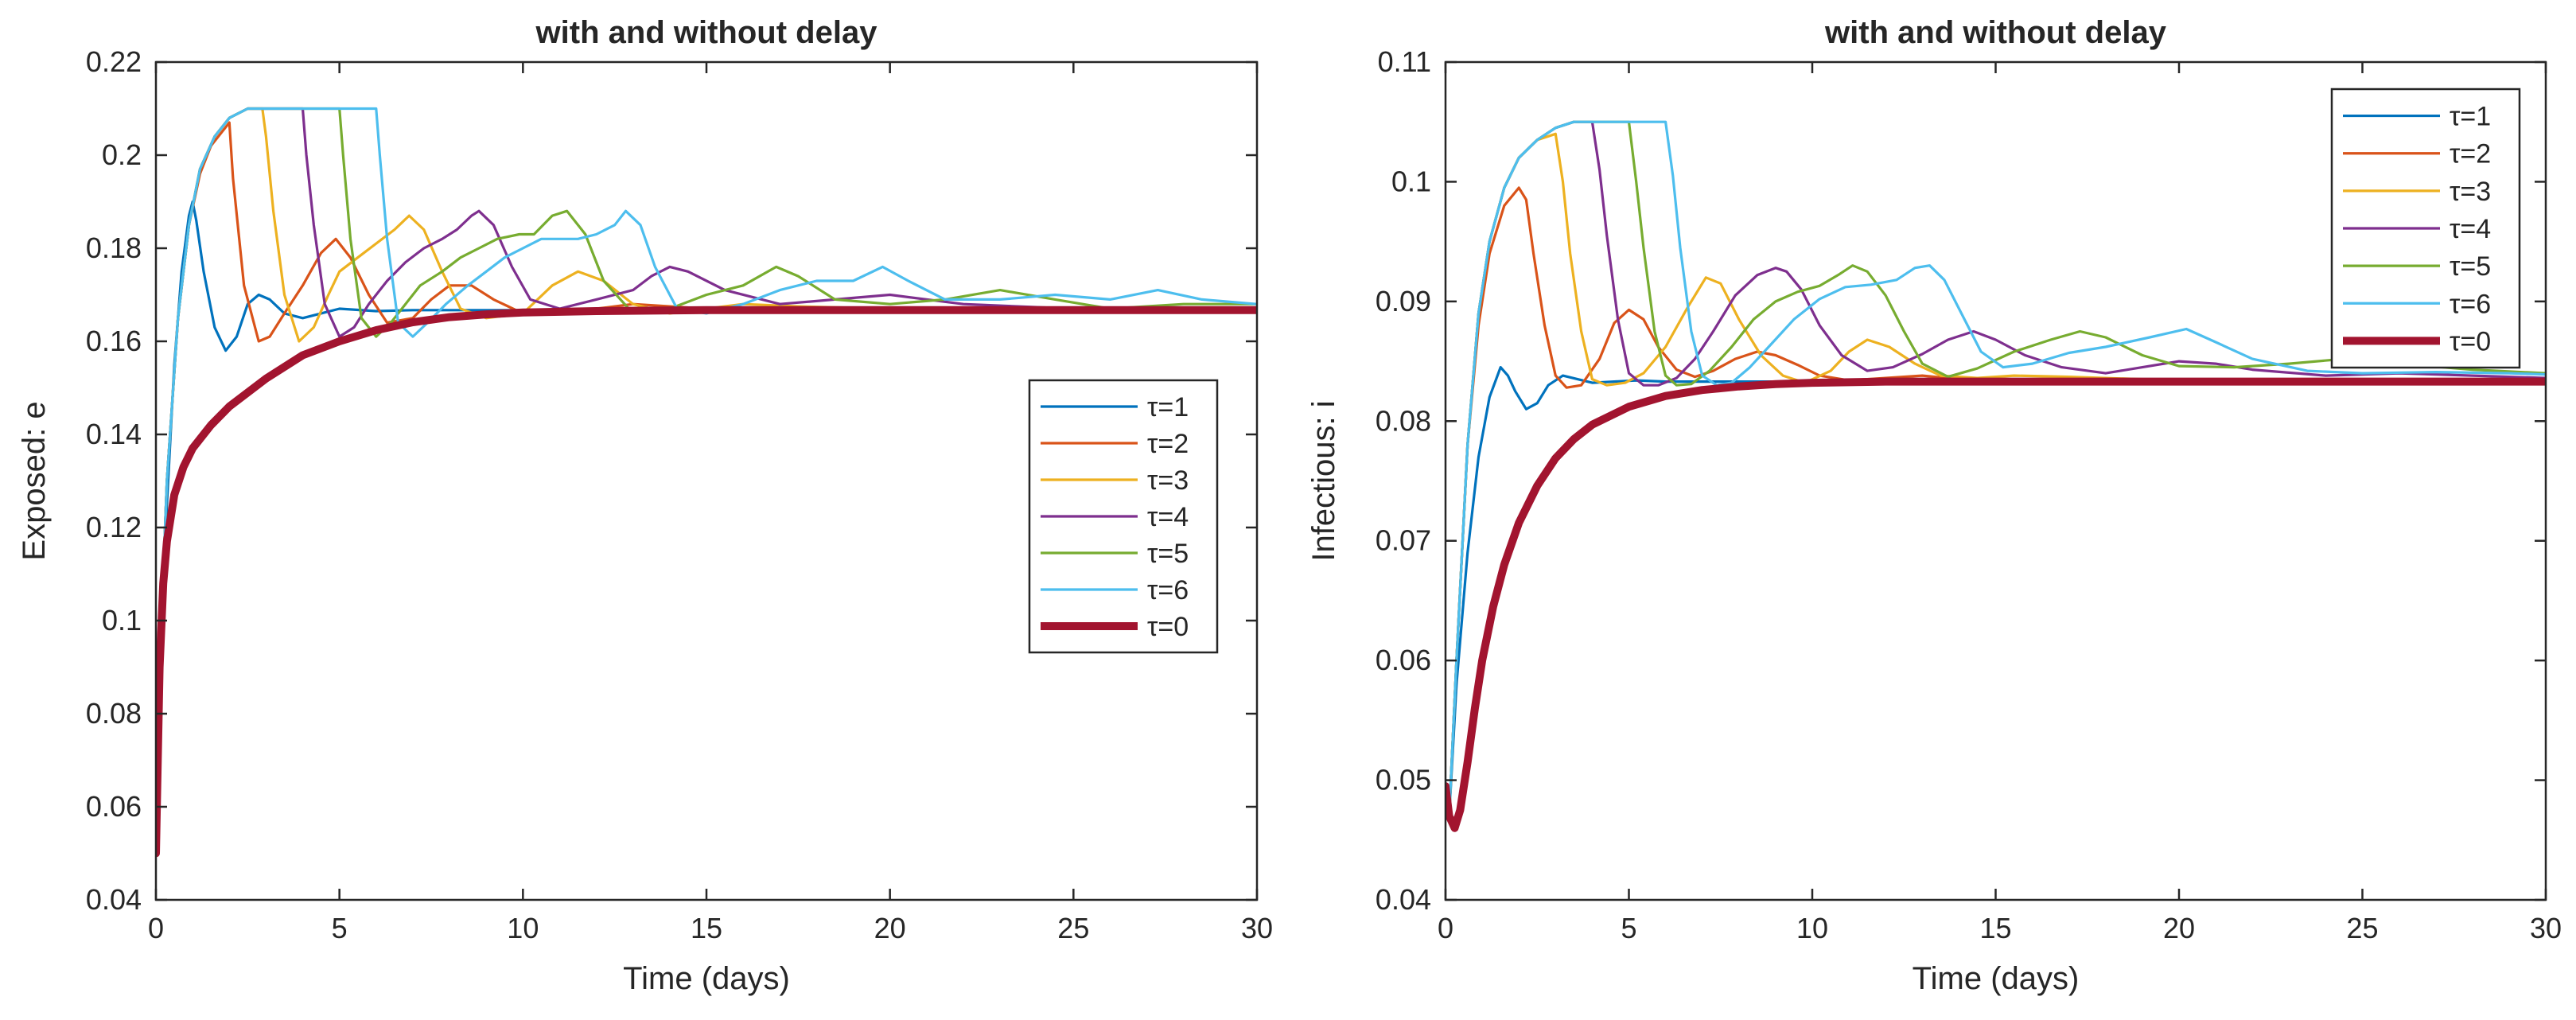  I want to click on exposed-y-tick-label: 0.2, so click(122, 154).